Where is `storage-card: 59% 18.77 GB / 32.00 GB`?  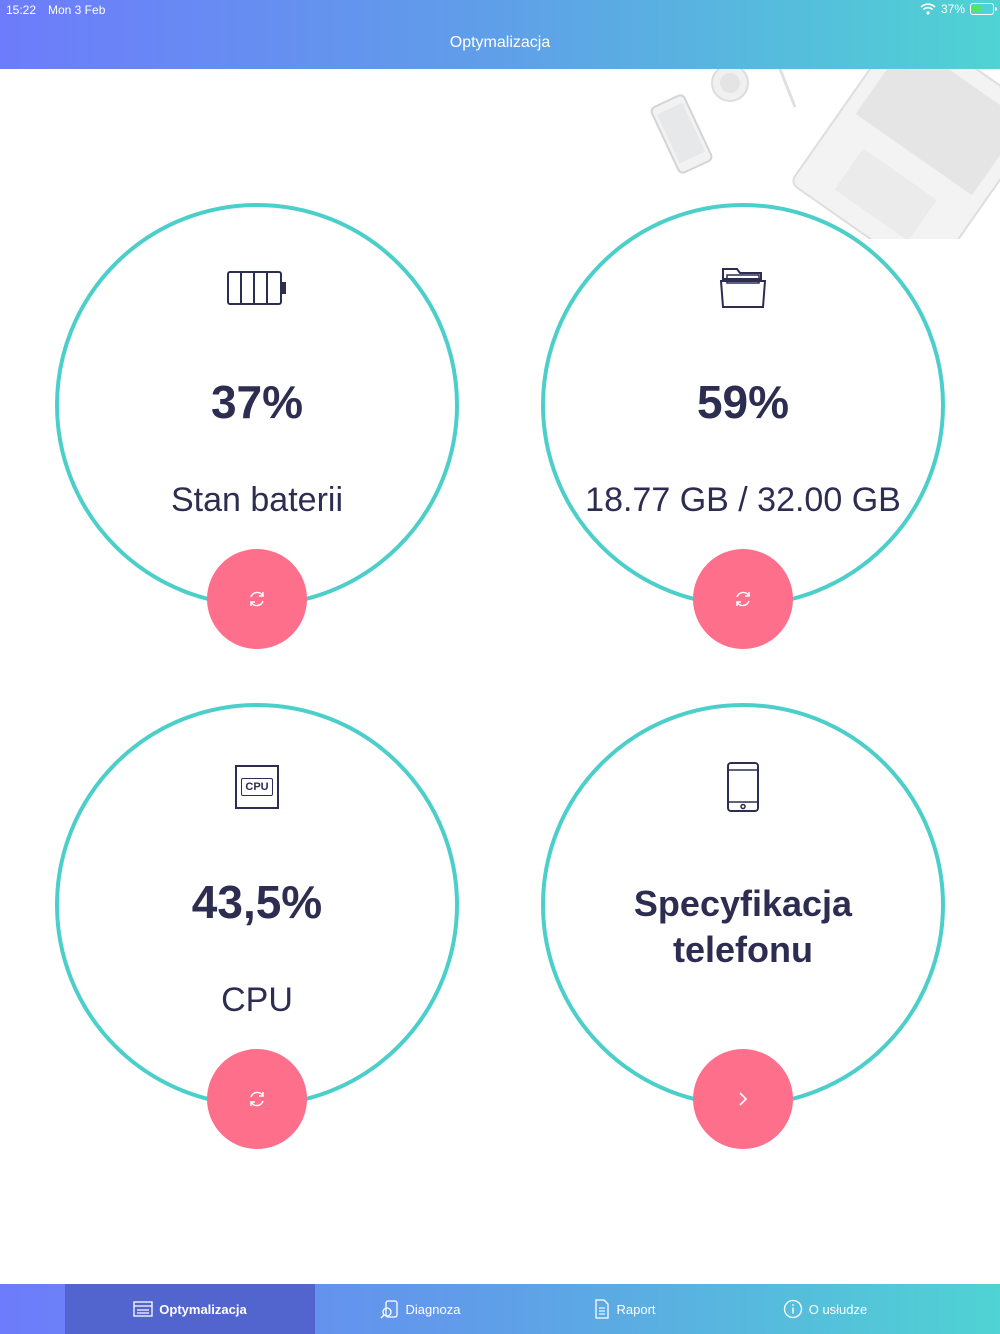
storage-card: 59% 18.77 GB / 32.00 GB is located at coordinates (743, 426).